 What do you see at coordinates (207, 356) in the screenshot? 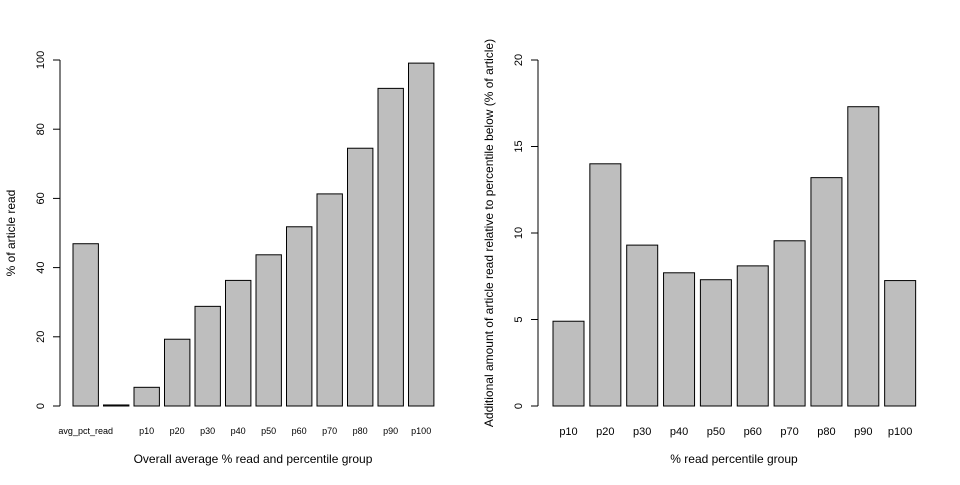
I see `left-bar-p30` at bounding box center [207, 356].